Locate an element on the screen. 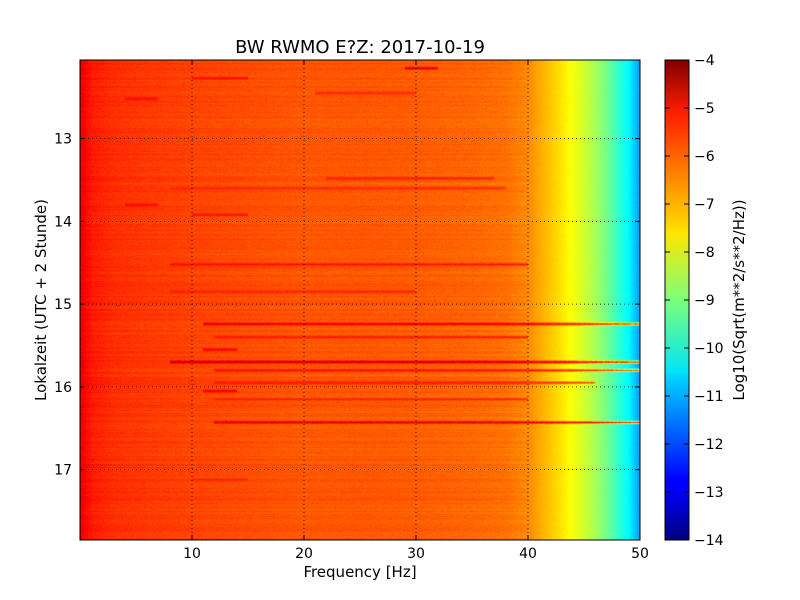  colorbar-tick-label: −8 is located at coordinates (704, 253).